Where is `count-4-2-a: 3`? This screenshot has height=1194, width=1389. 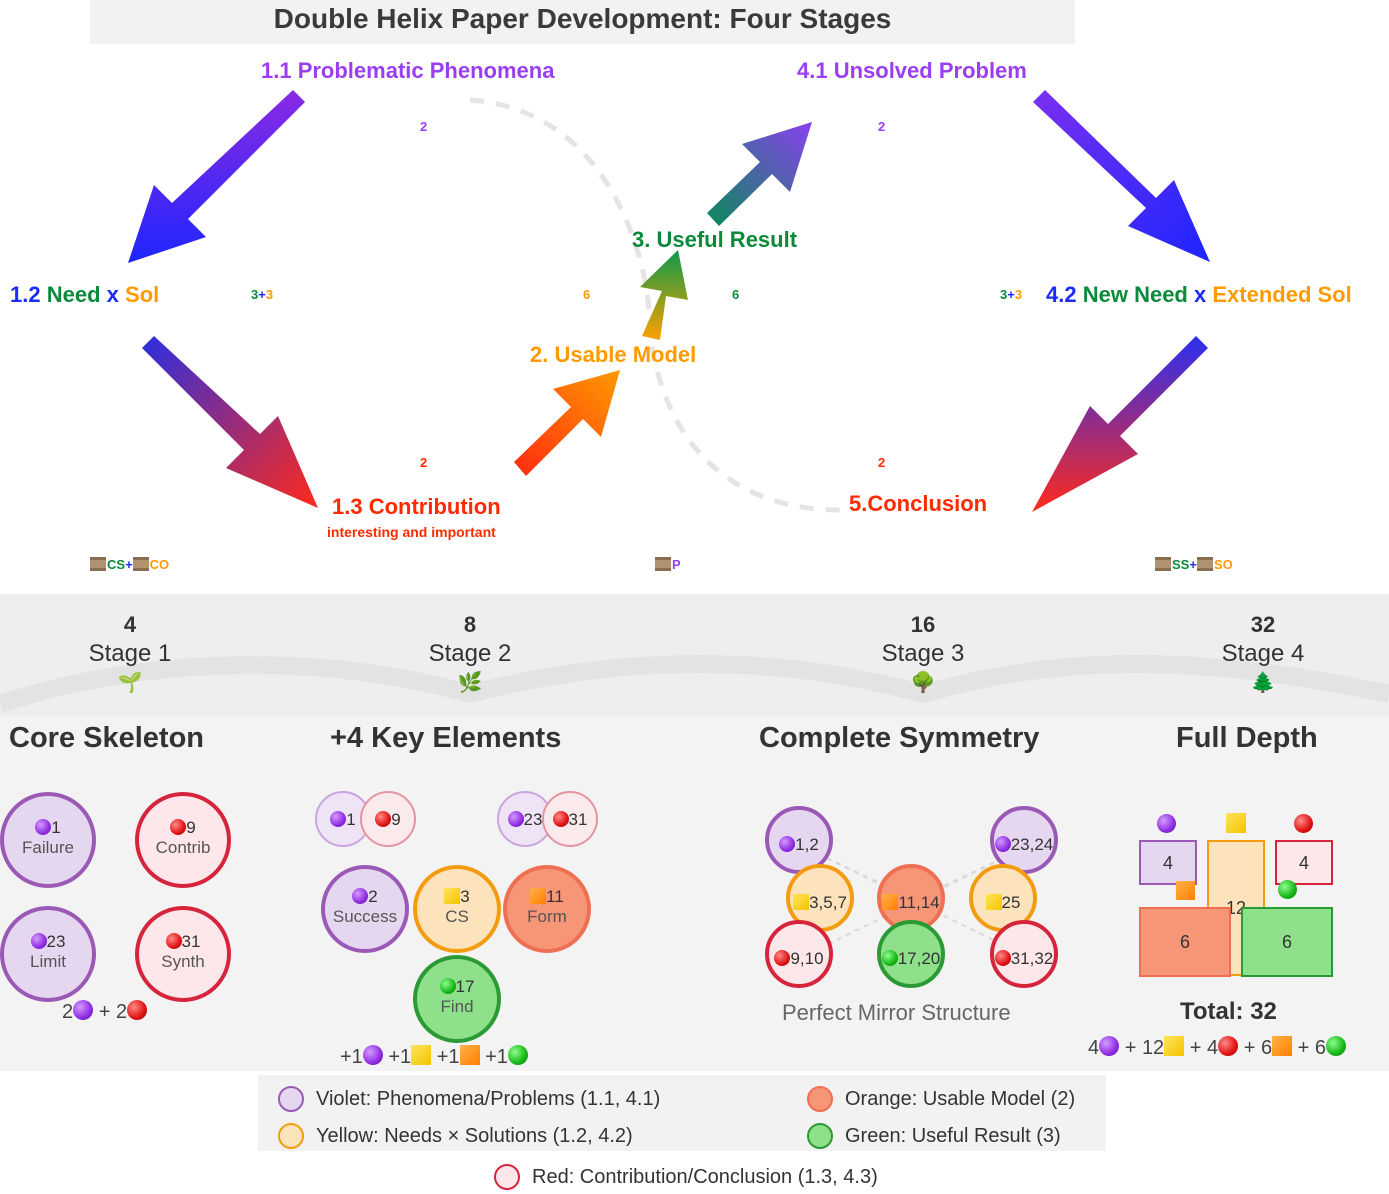
count-4-2-a: 3 is located at coordinates (1004, 294).